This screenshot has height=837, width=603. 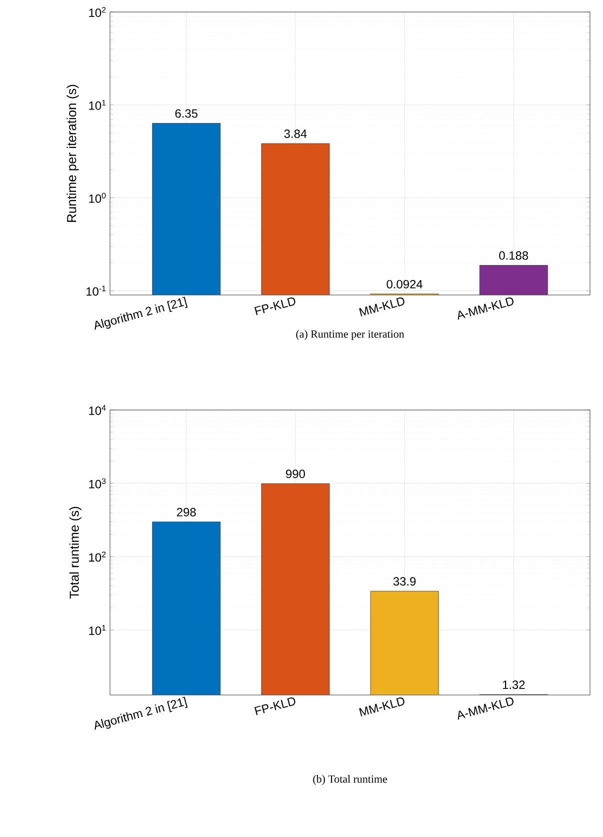 I want to click on text: (b) Total runtime, so click(x=350, y=780).